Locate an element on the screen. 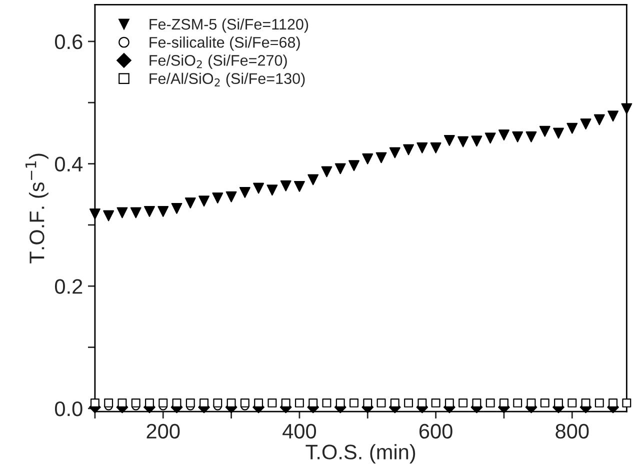  x-tick-label: 600 is located at coordinates (435, 431).